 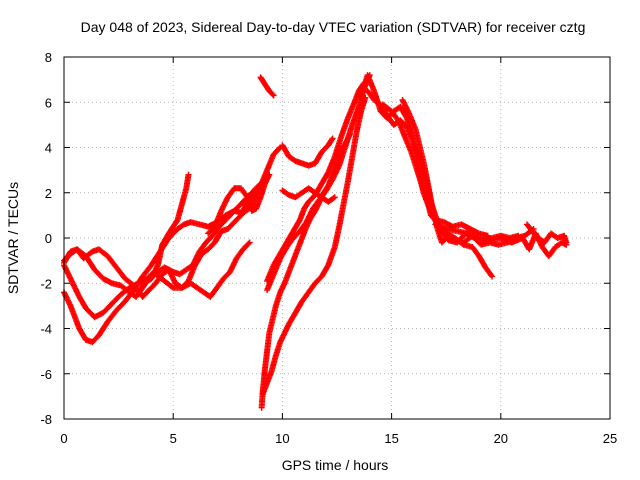 I want to click on y-tick-label: 0, so click(x=48, y=238).